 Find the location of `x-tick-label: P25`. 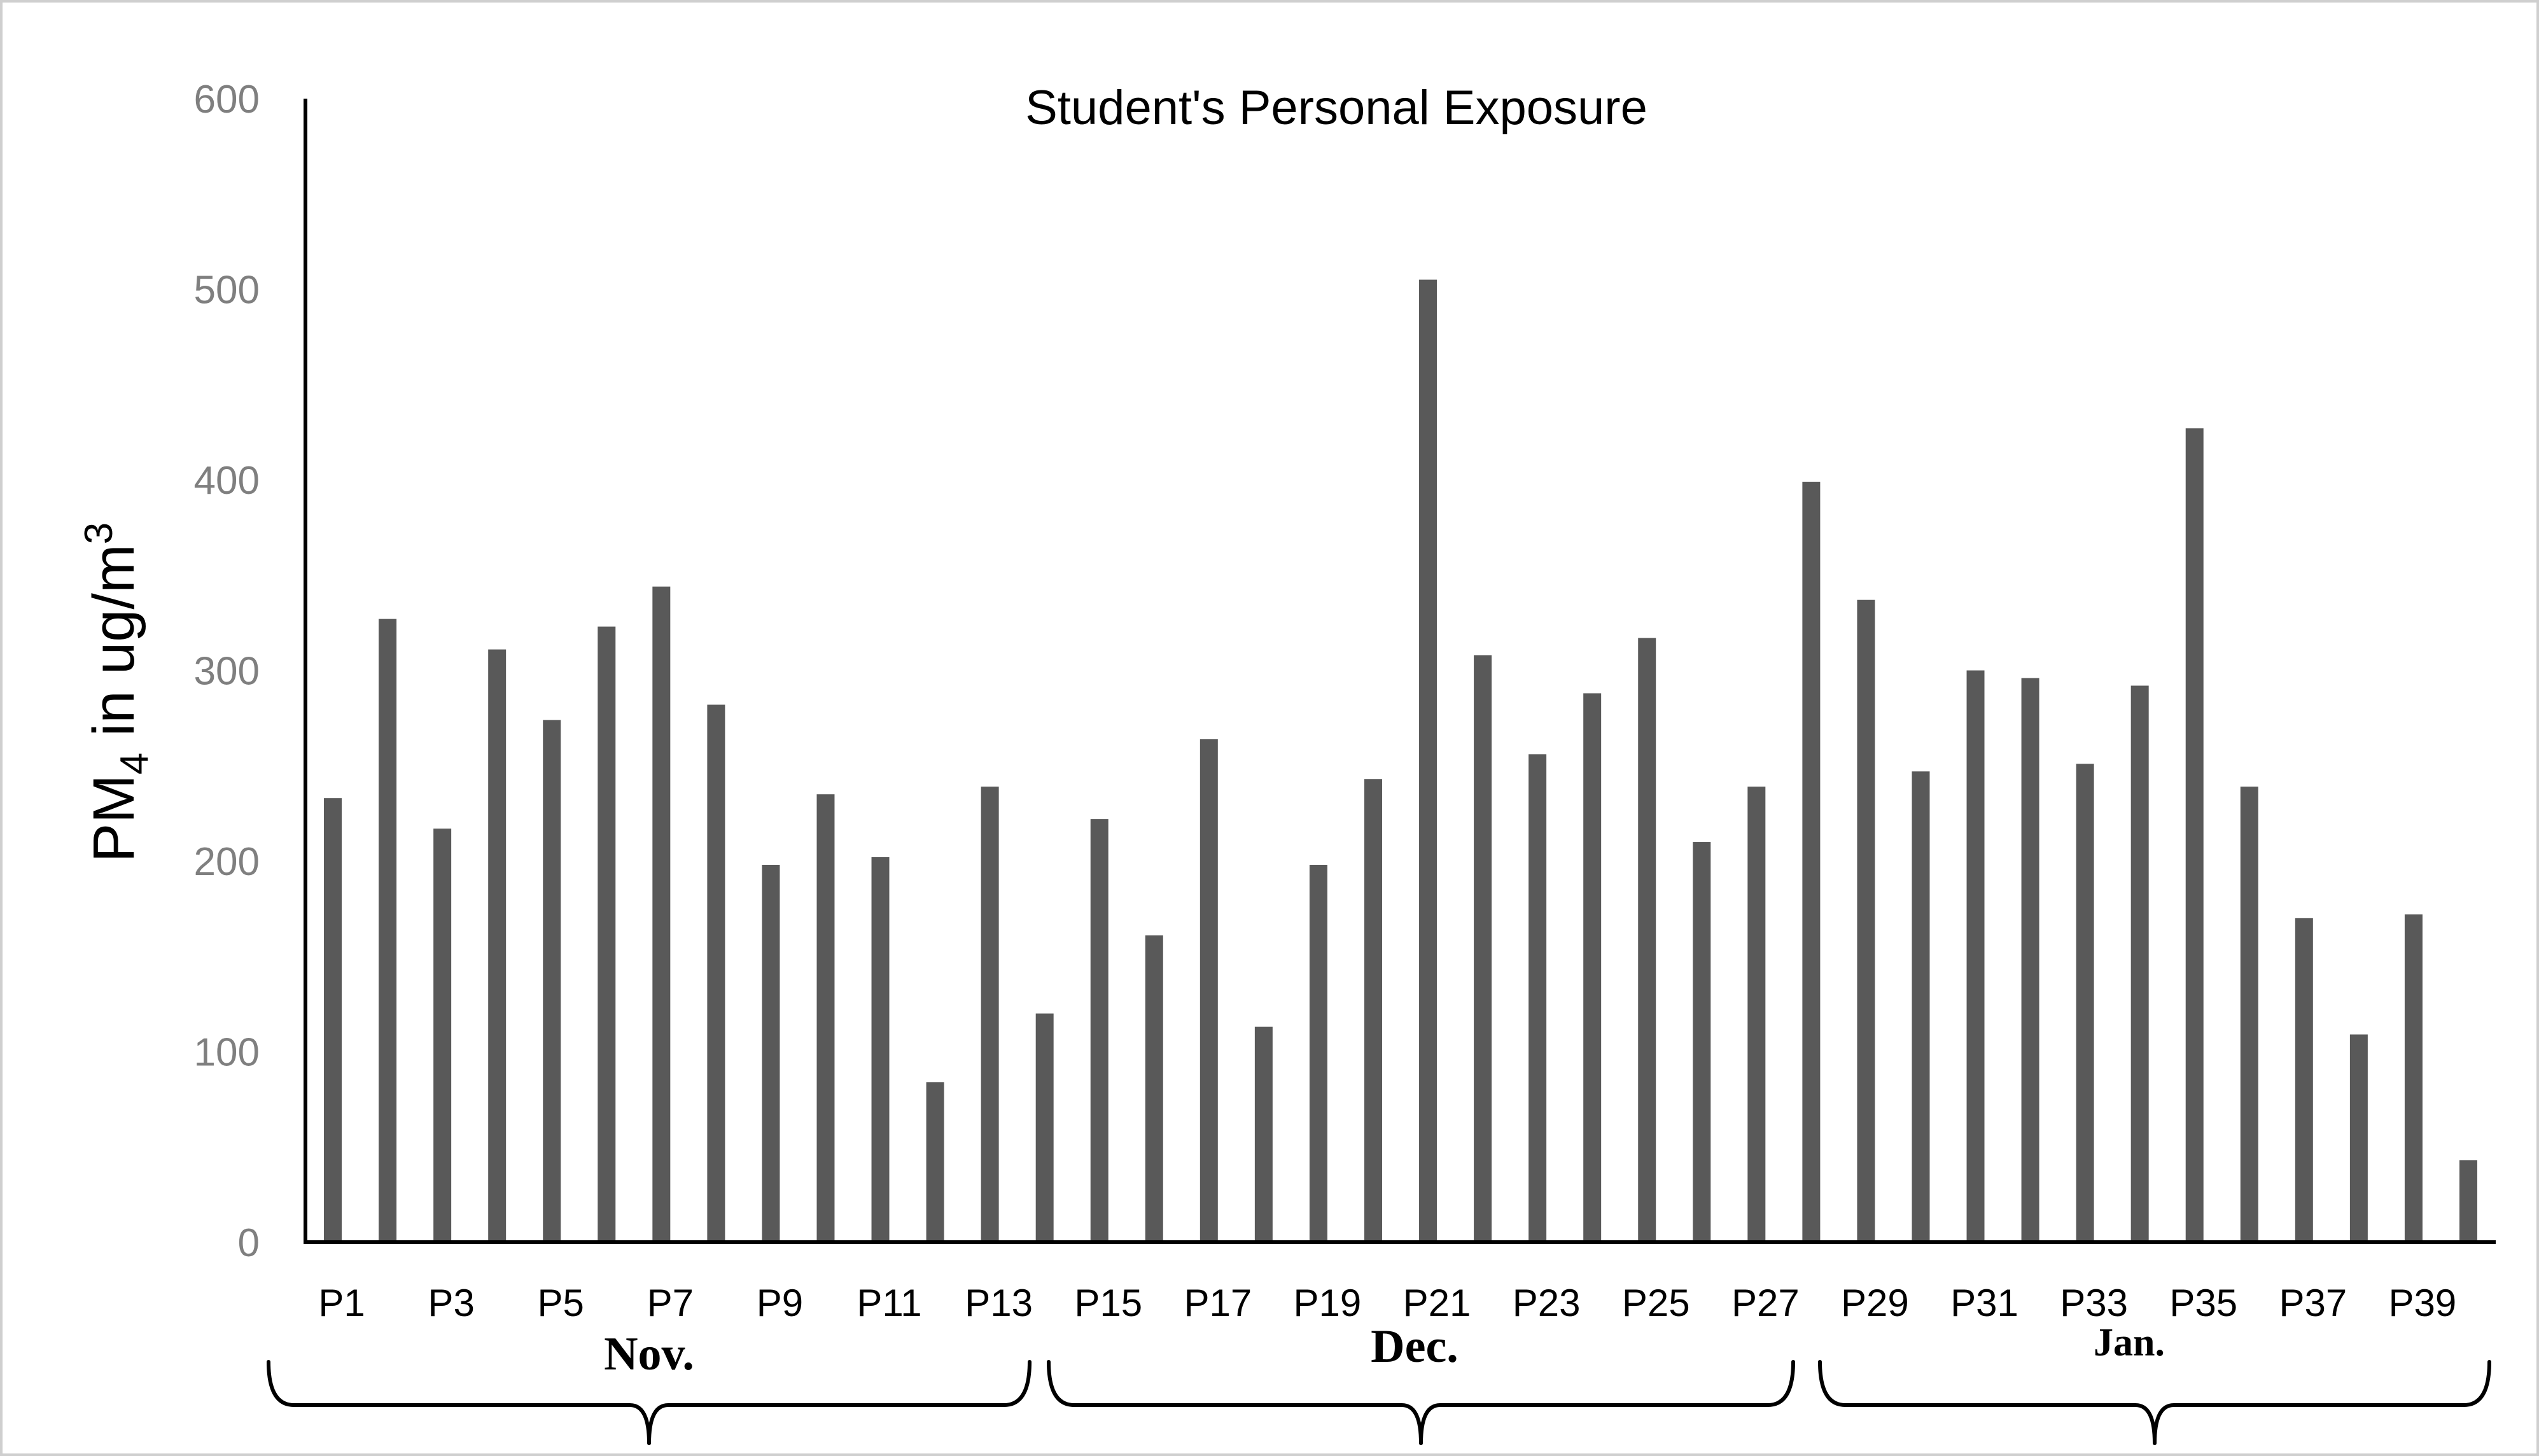

x-tick-label: P25 is located at coordinates (1656, 1303).